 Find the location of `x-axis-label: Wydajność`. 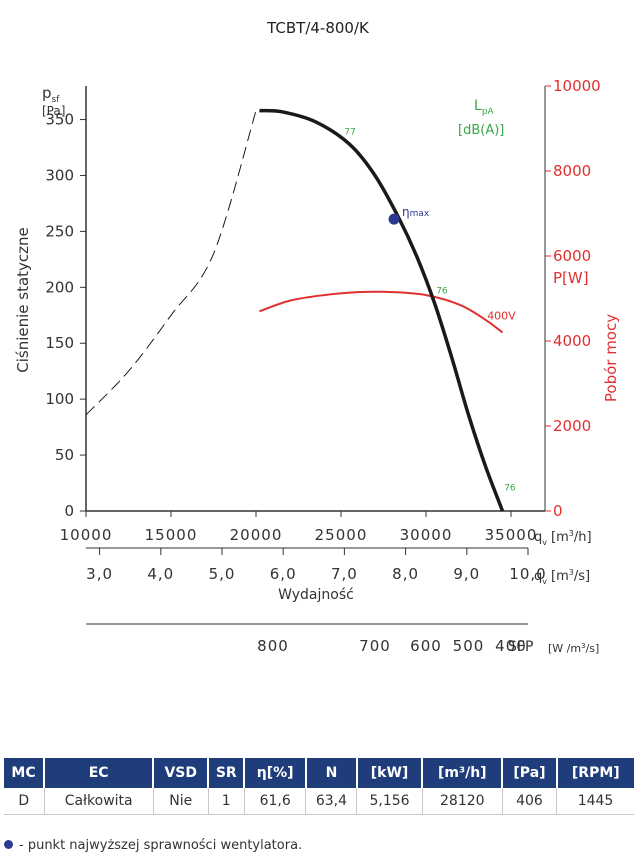

x-axis-label: Wydajność is located at coordinates (316, 595).